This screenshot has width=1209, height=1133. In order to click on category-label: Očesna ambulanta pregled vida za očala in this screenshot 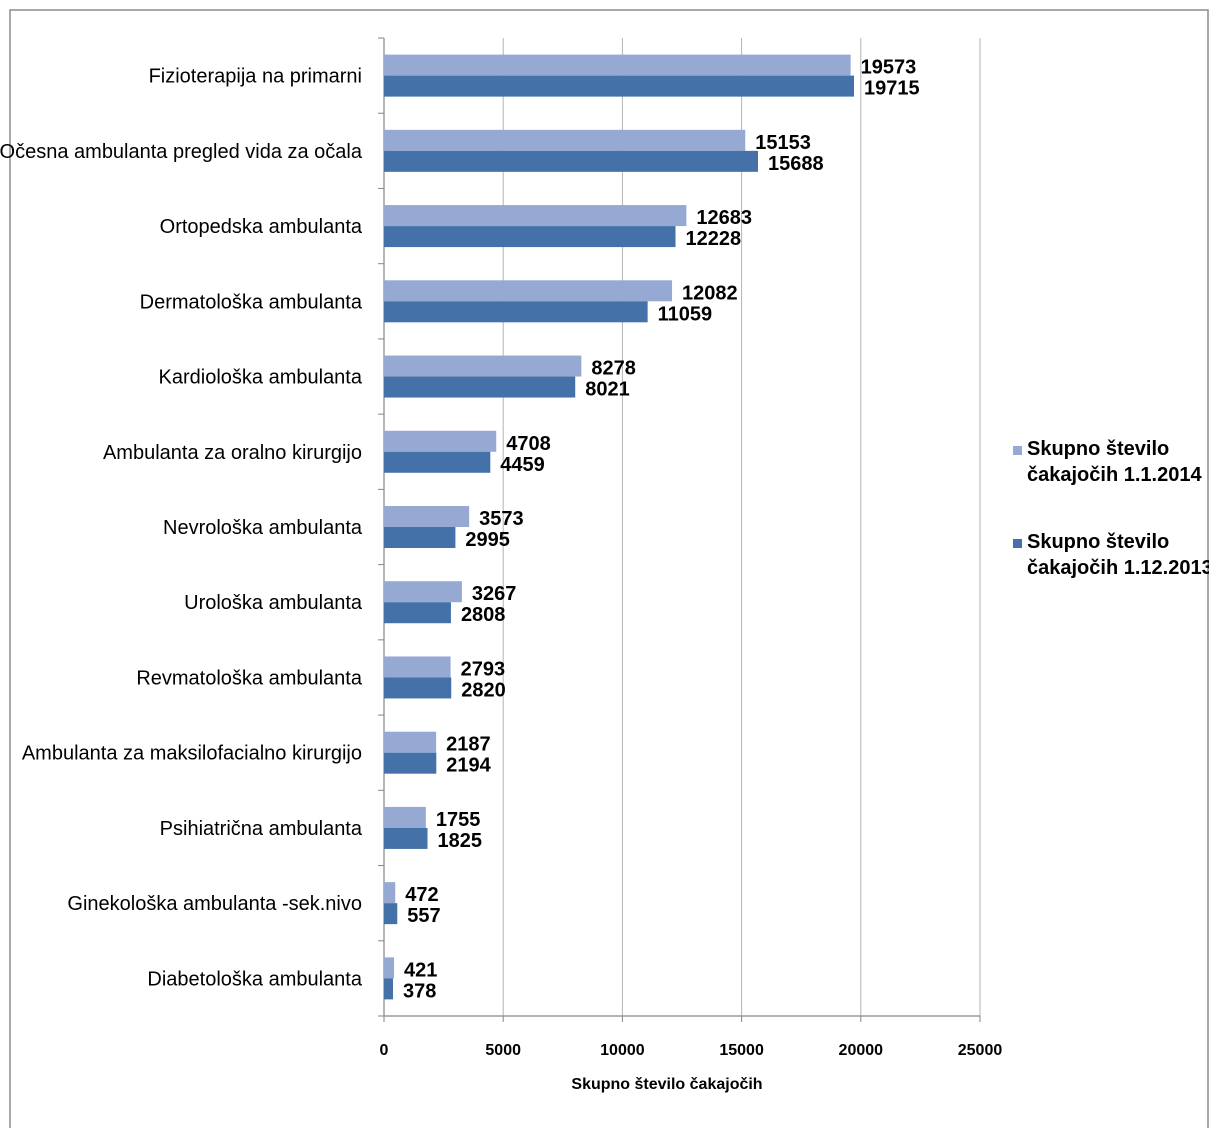, I will do `click(181, 152)`.